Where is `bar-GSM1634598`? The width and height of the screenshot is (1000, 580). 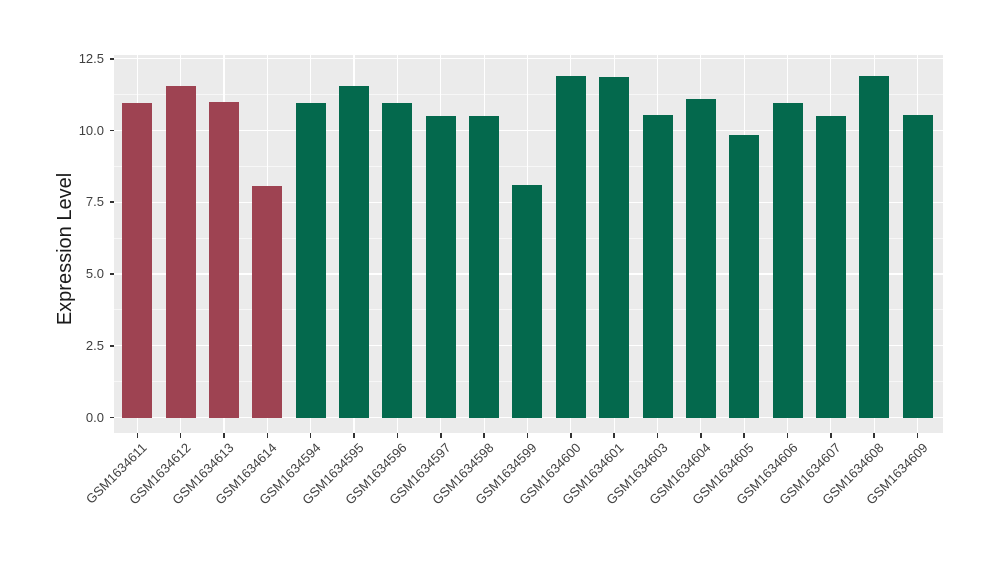 bar-GSM1634598 is located at coordinates (484, 267).